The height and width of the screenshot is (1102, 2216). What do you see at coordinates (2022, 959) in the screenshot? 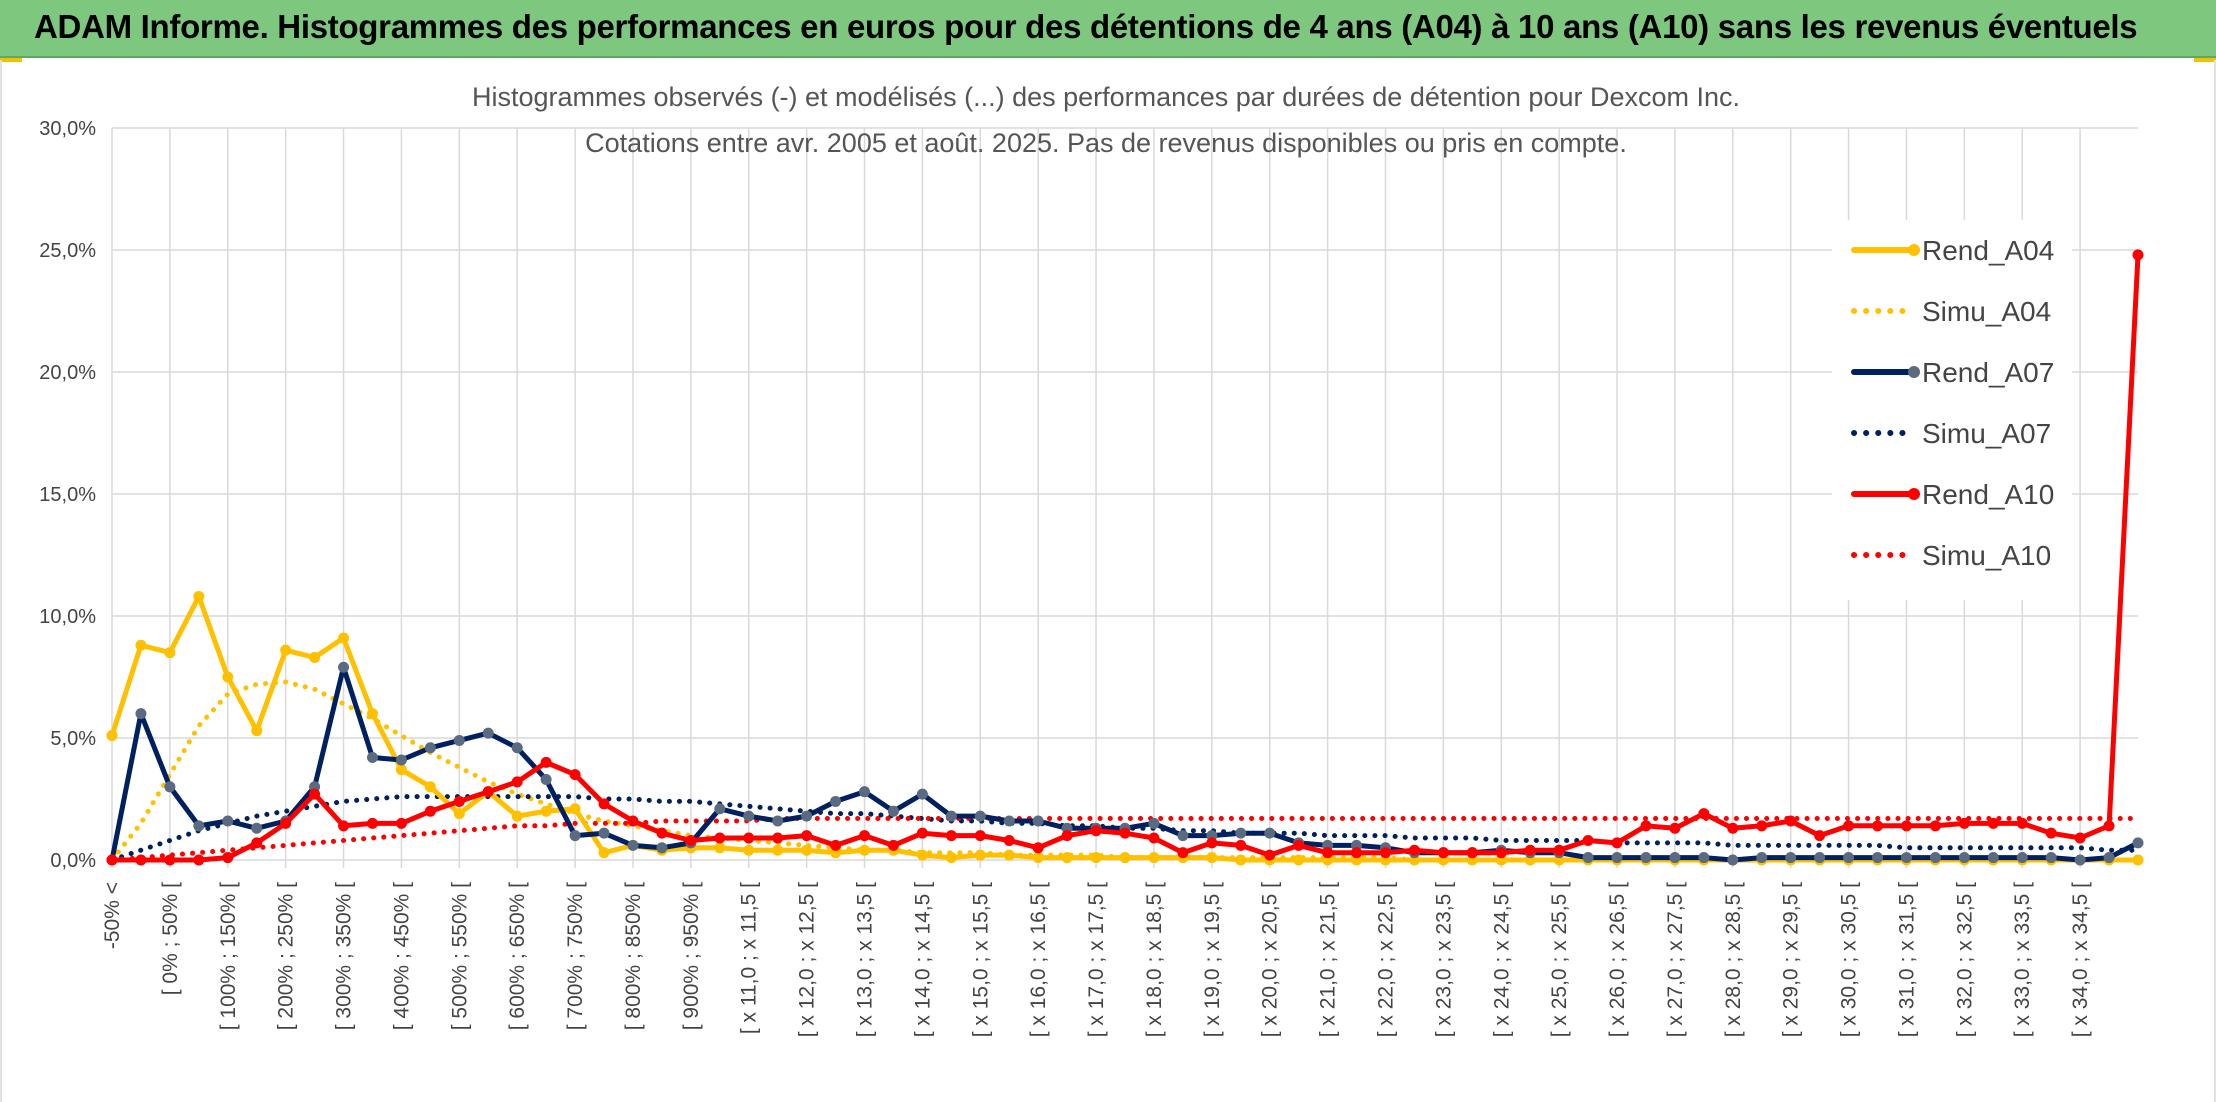
I see `x-tick-label: [ x 33,0 ; x 33,5 [` at bounding box center [2022, 959].